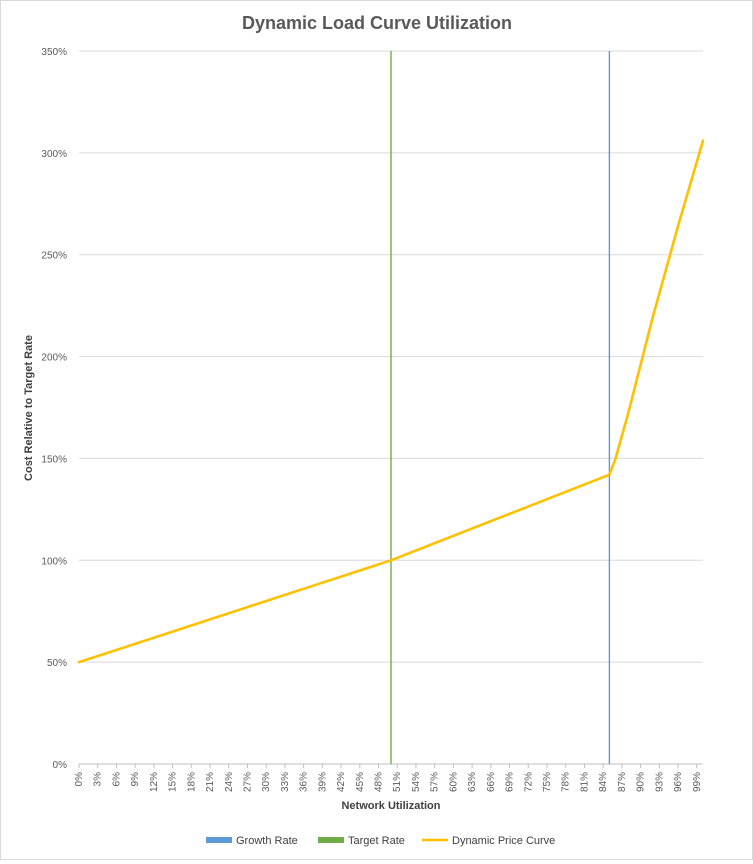 This screenshot has height=864, width=753. What do you see at coordinates (154, 782) in the screenshot?
I see `x-tick-label: 12%` at bounding box center [154, 782].